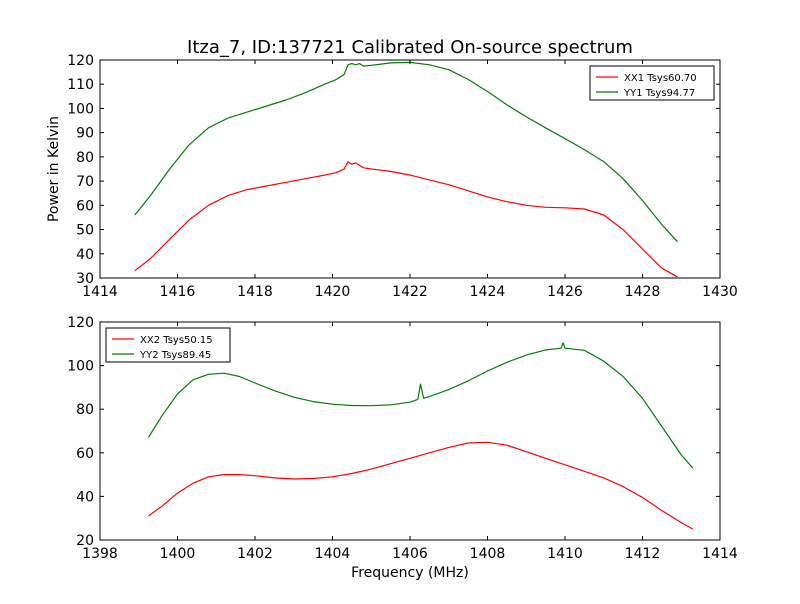 The image size is (800, 604). I want to click on y-tick-label: 110, so click(80, 85).